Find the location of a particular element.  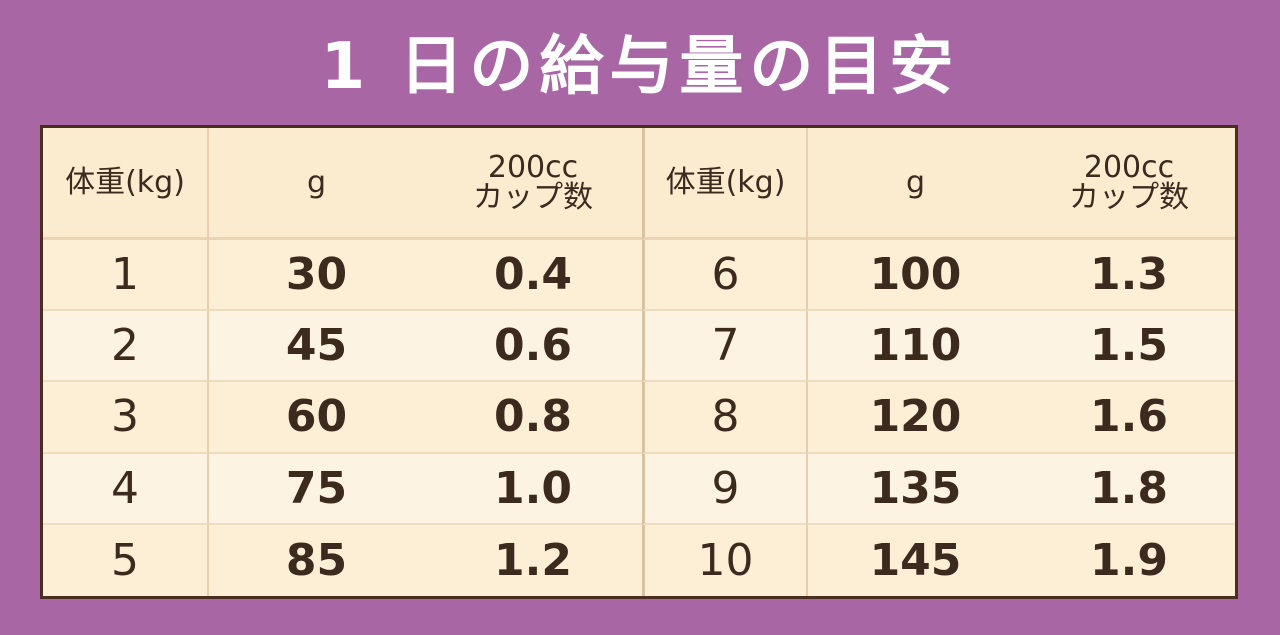

table-cell: 1.0 is located at coordinates (533, 489).